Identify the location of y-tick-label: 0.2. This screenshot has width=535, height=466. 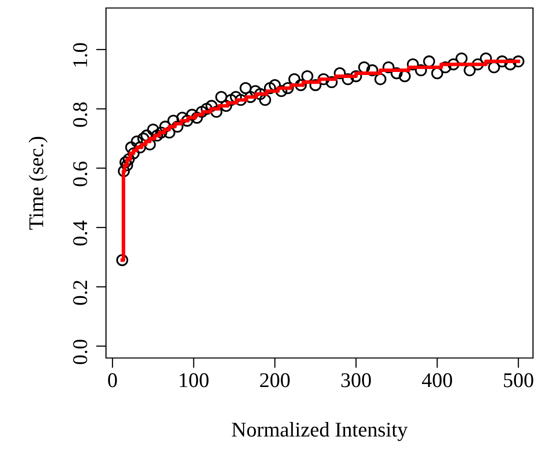
(80, 292).